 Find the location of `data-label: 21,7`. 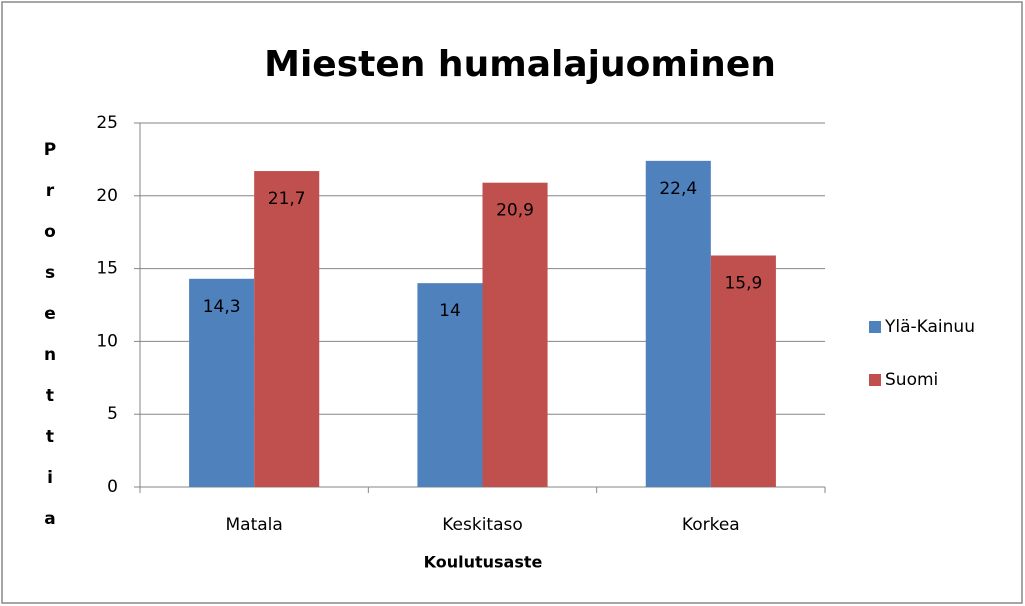

data-label: 21,7 is located at coordinates (287, 199).